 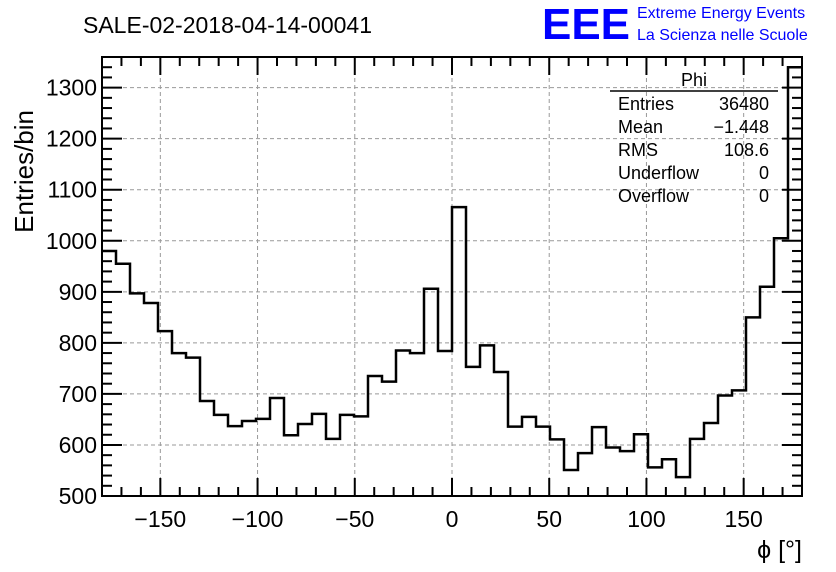 What do you see at coordinates (721, 13) in the screenshot?
I see `logo-line1: Extreme Energy Events` at bounding box center [721, 13].